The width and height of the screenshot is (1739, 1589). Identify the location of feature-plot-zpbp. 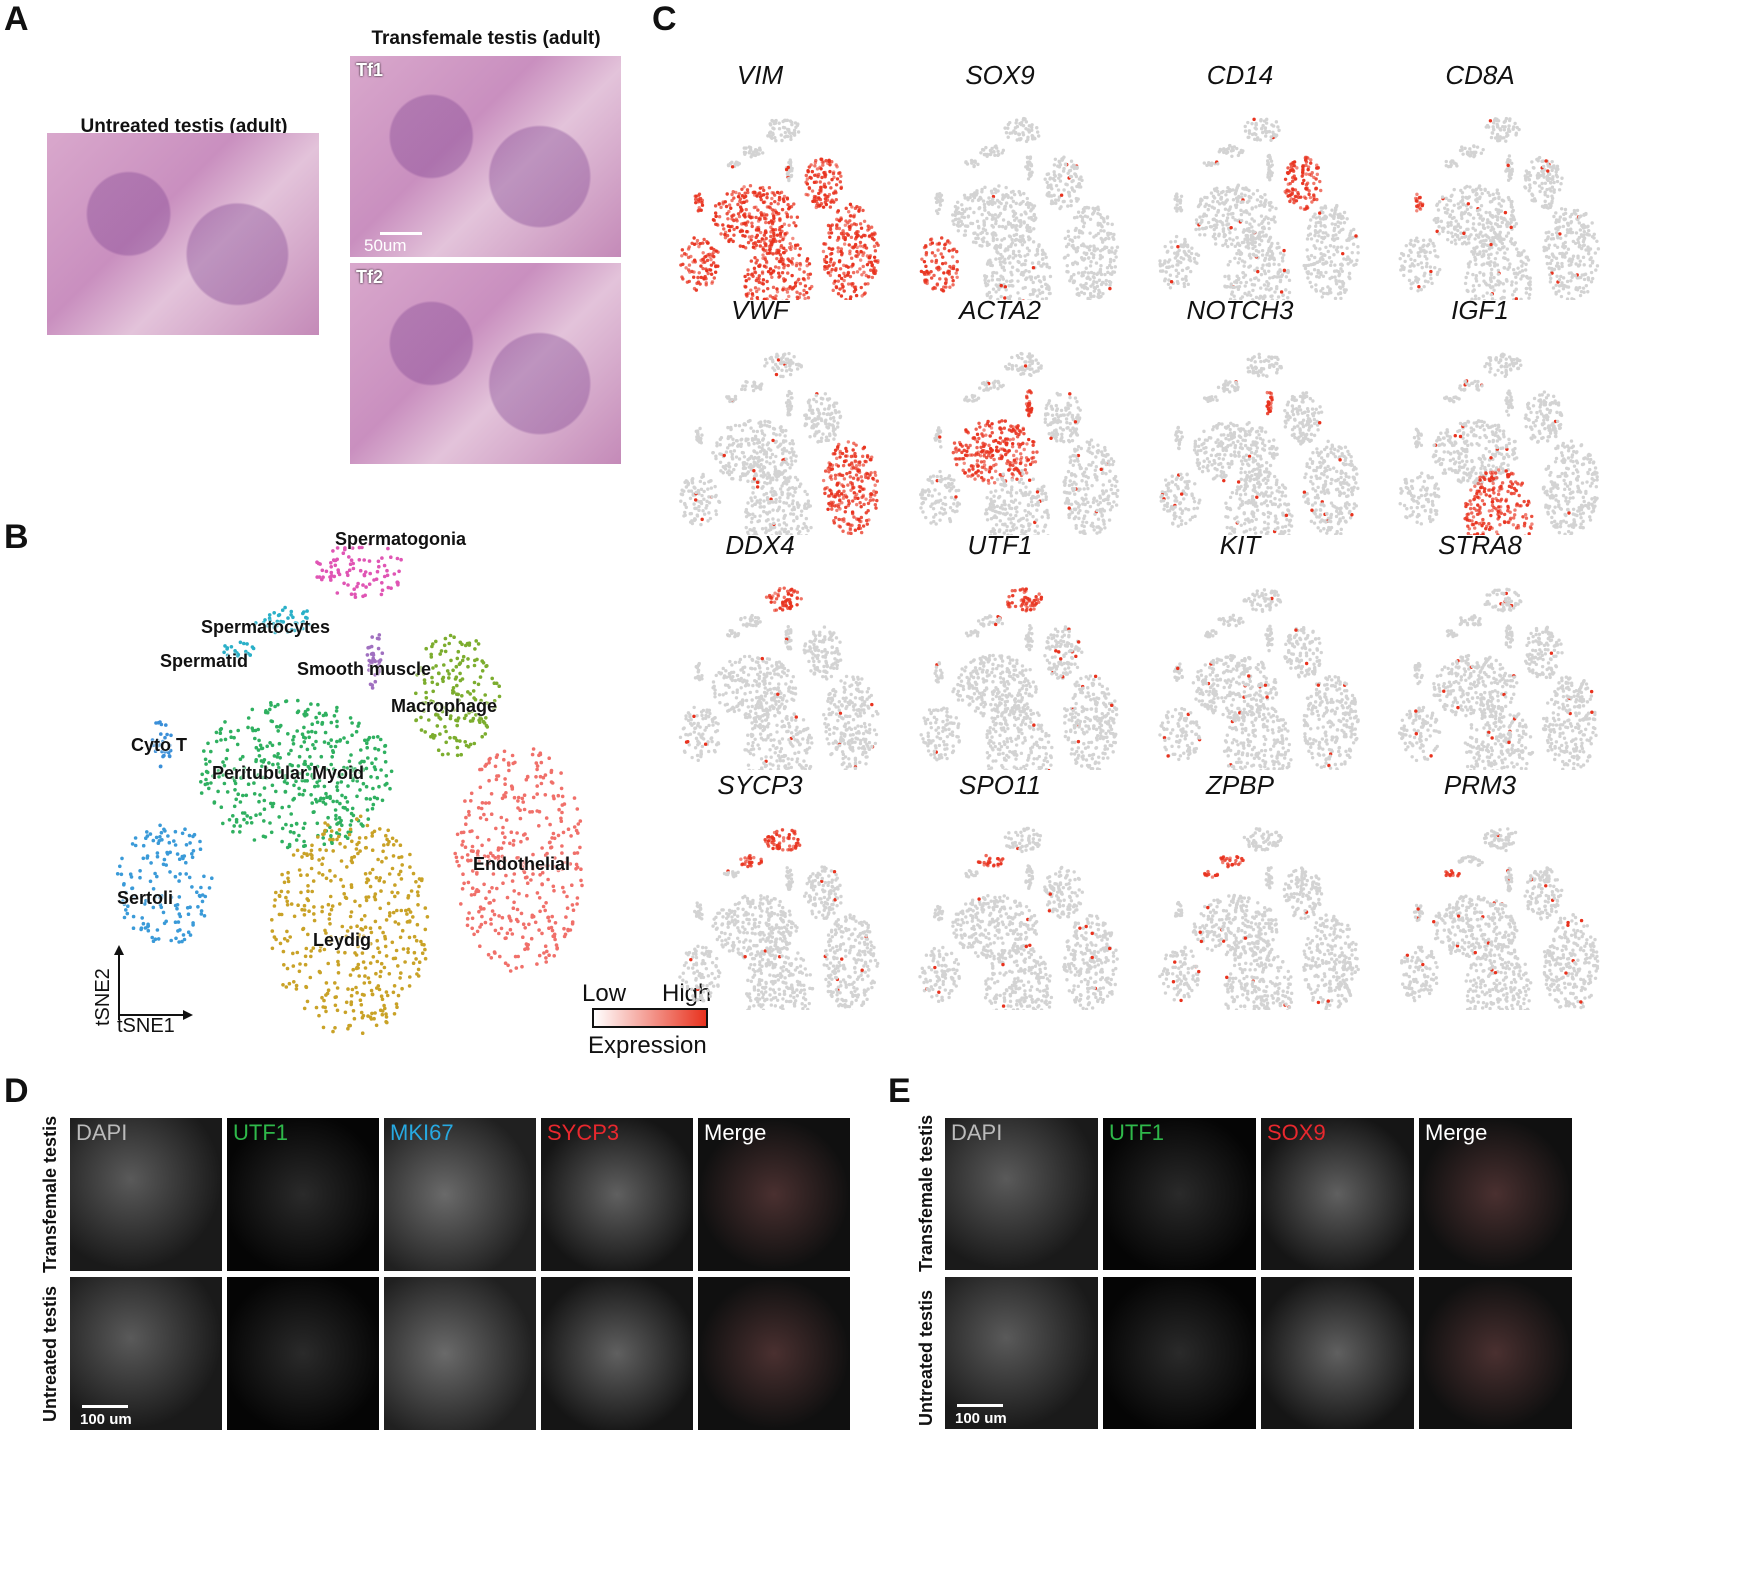
(1259, 918).